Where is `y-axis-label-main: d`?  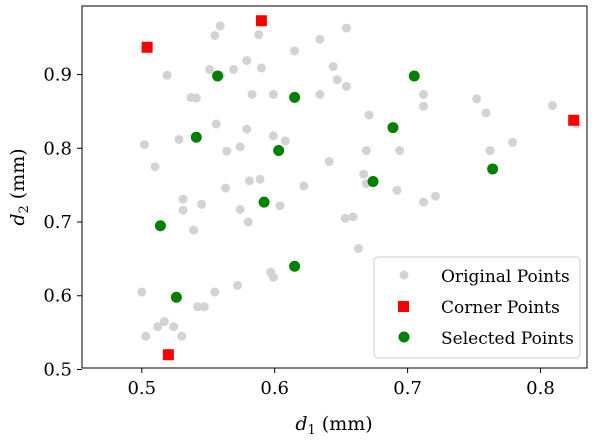
y-axis-label-main: d is located at coordinates (18, 220).